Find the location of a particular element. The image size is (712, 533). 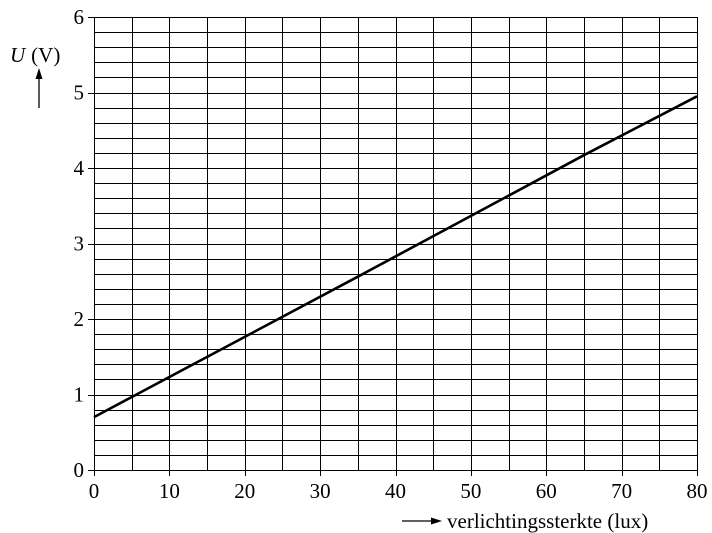

y-axis-variable: U is located at coordinates (18, 55).